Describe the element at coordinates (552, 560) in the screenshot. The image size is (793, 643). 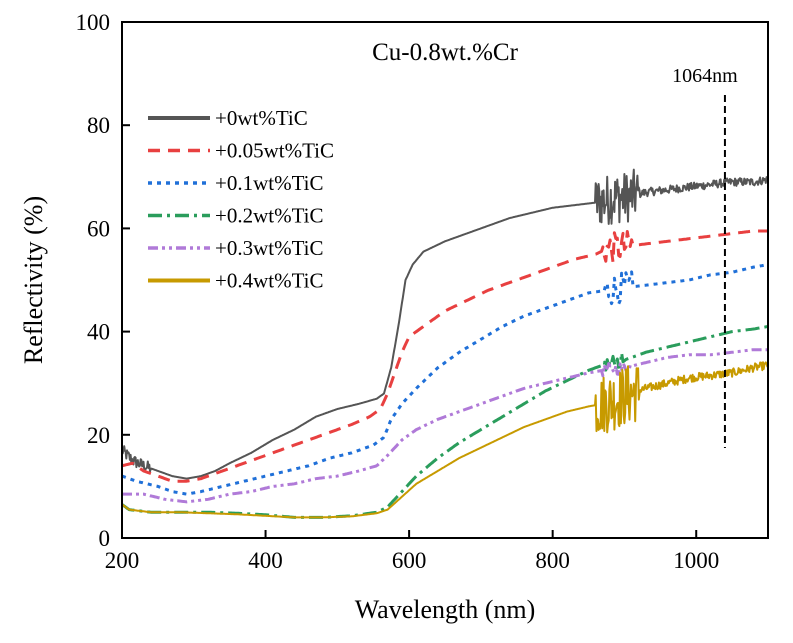
I see `x-tick-label: 800` at that location.